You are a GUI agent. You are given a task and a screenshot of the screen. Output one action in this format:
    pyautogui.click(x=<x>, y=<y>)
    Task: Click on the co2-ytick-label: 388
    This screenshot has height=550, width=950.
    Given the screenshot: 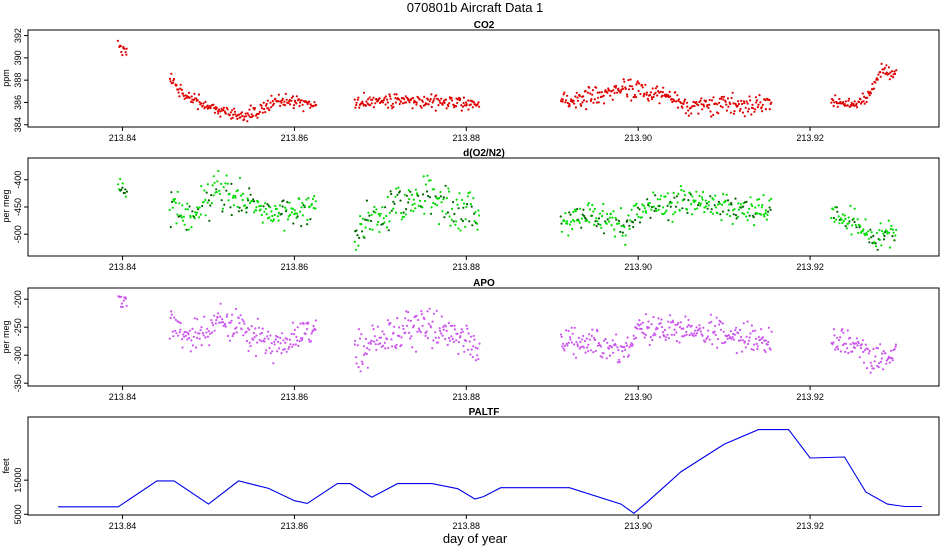 What is the action you would take?
    pyautogui.click(x=18, y=80)
    